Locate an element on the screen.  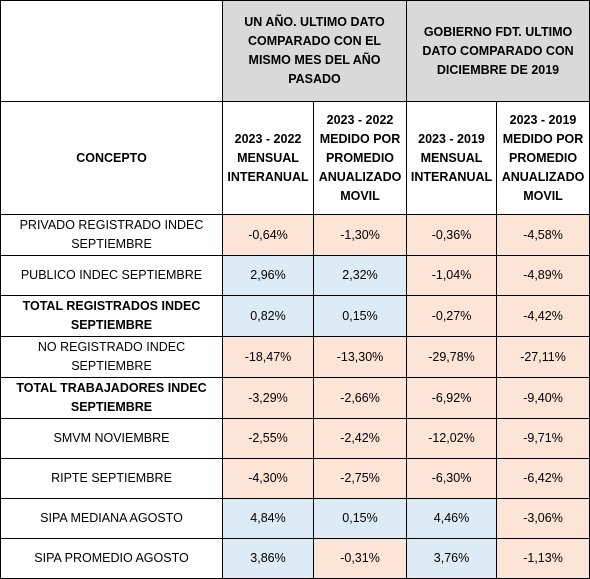
value-cell: -13,30% is located at coordinates (360, 357).